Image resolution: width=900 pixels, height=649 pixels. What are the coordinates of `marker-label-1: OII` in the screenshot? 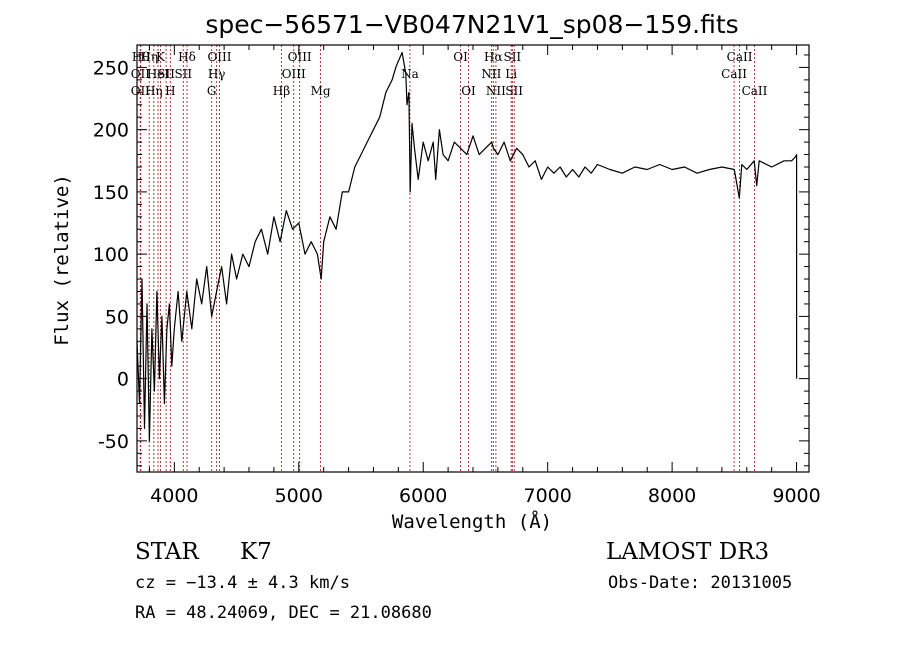 It's located at (141, 74).